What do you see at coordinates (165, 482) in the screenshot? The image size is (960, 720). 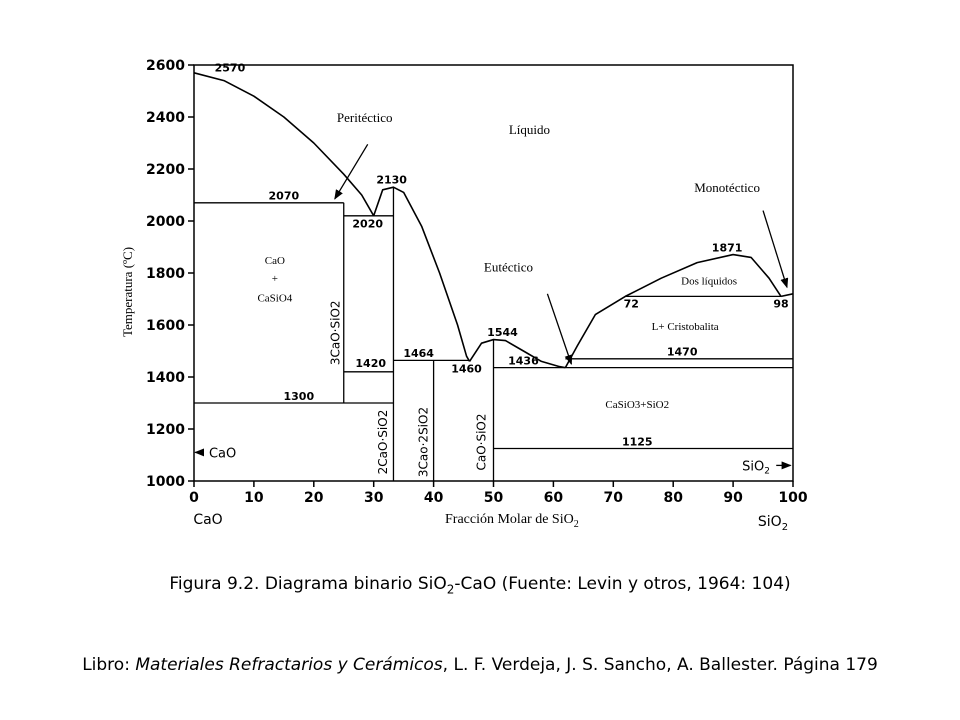 I see `y-tick-label: 1000` at bounding box center [165, 482].